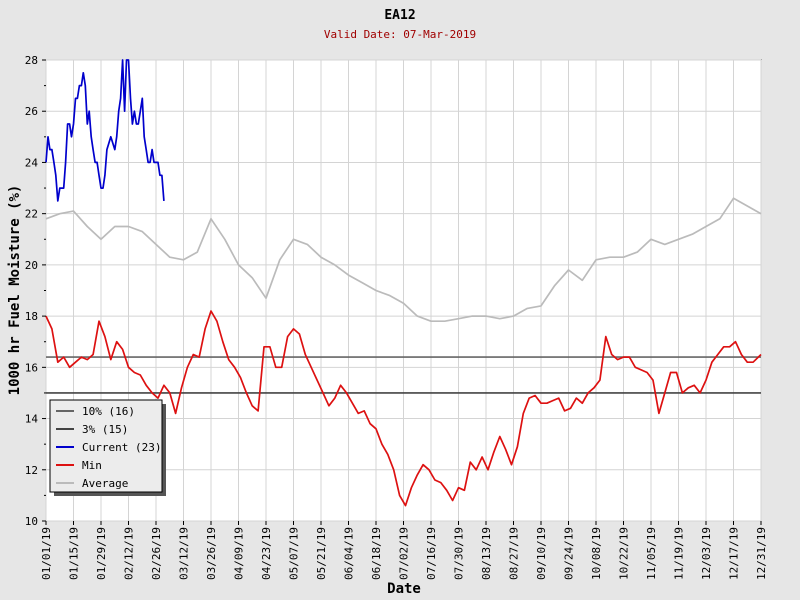 The image size is (800, 600). Describe the element at coordinates (31, 470) in the screenshot. I see `y-tick-label: 12` at that location.